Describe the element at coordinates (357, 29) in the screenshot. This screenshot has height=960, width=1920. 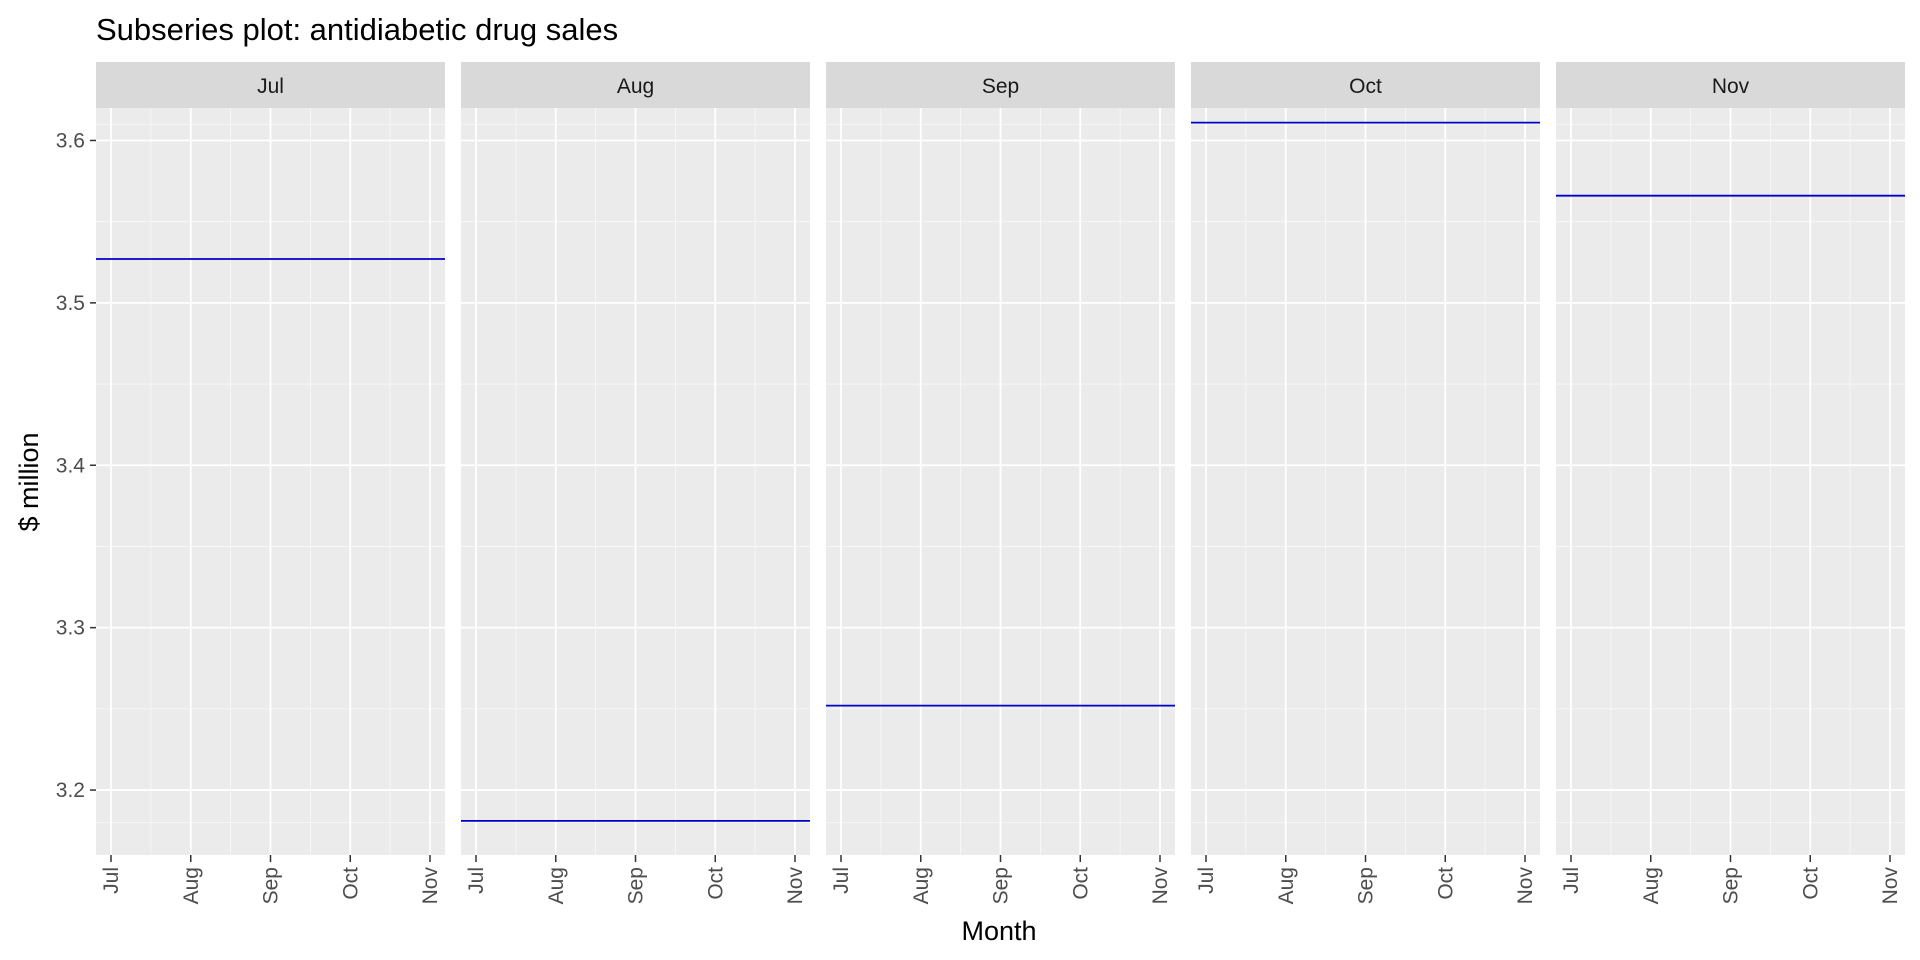
I see `chart-title: Subseries plot: antidiabetic drug sales` at that location.